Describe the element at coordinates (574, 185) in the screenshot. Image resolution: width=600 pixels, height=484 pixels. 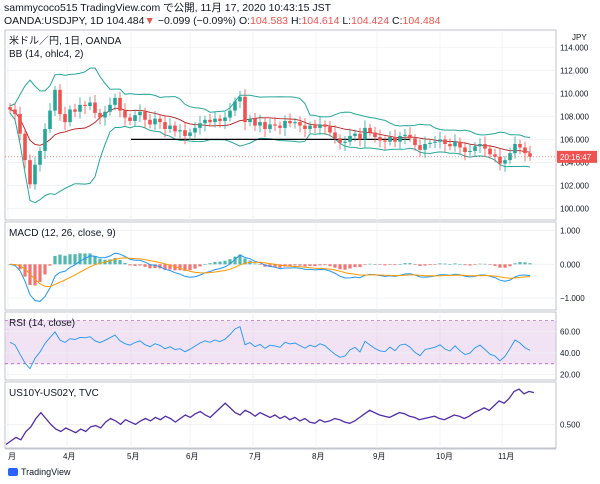
I see `price-y-tick-label: 102.000` at that location.